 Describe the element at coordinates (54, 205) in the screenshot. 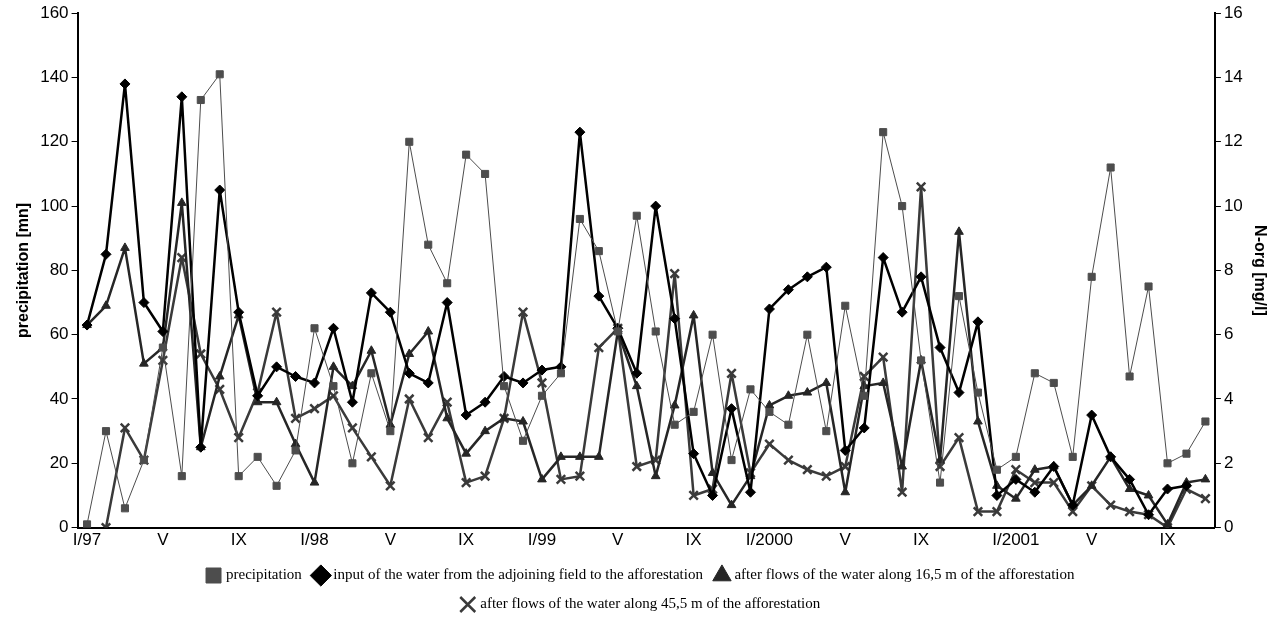

I see `y-tick-label: 100` at that location.